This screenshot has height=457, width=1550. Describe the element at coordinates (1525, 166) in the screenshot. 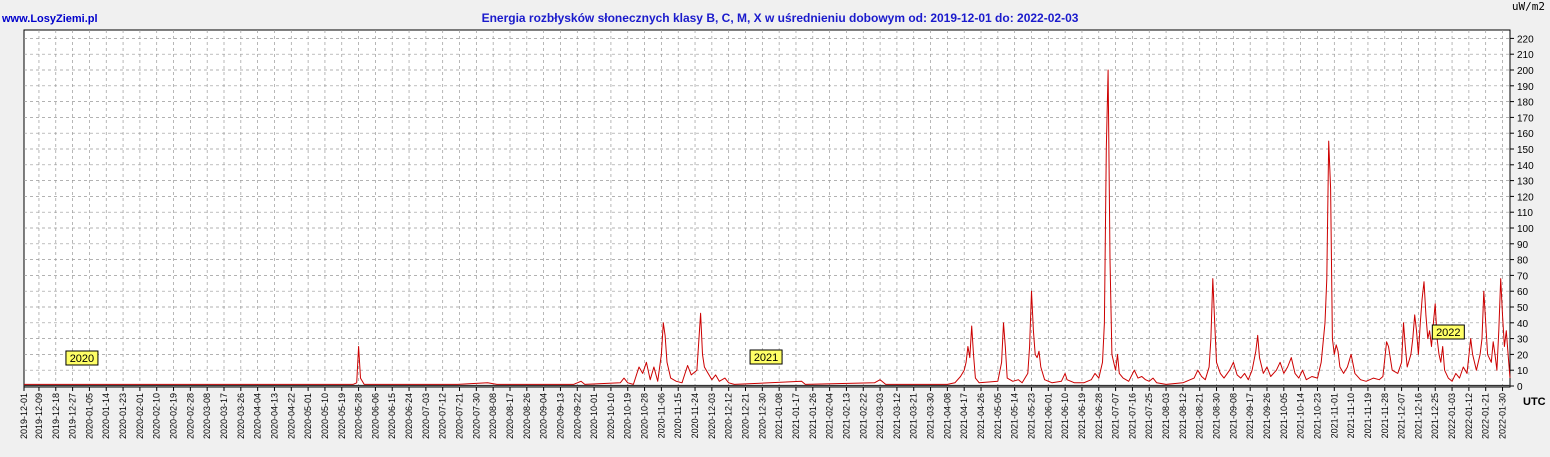

I see `y-tick-label: 140` at that location.